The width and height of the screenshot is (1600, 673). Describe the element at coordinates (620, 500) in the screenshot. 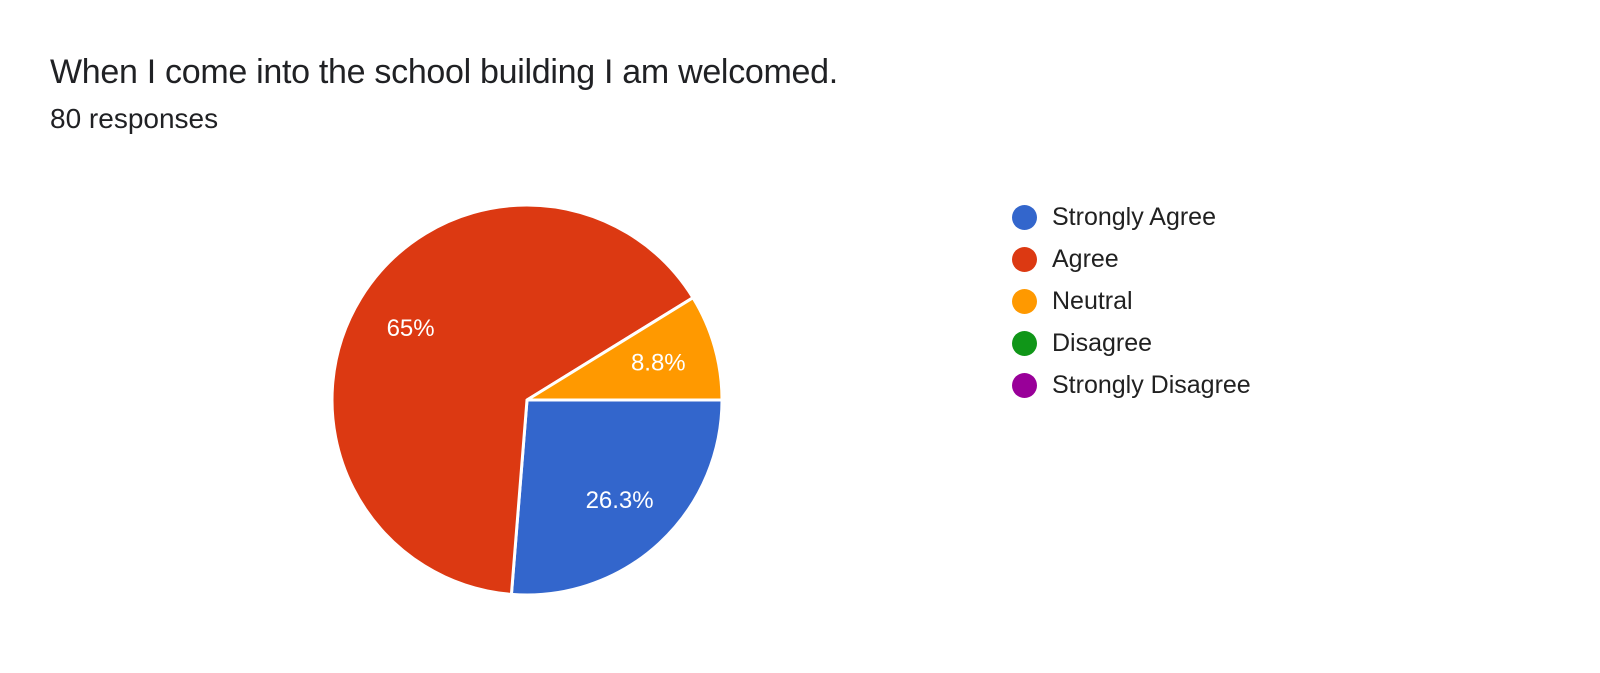

I see `slice-label-strongly-agree: 26.3%` at that location.